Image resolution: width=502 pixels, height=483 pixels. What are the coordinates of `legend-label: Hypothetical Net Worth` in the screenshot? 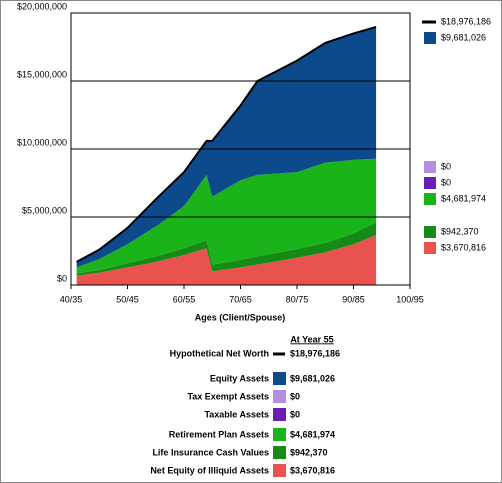 It's located at (219, 353).